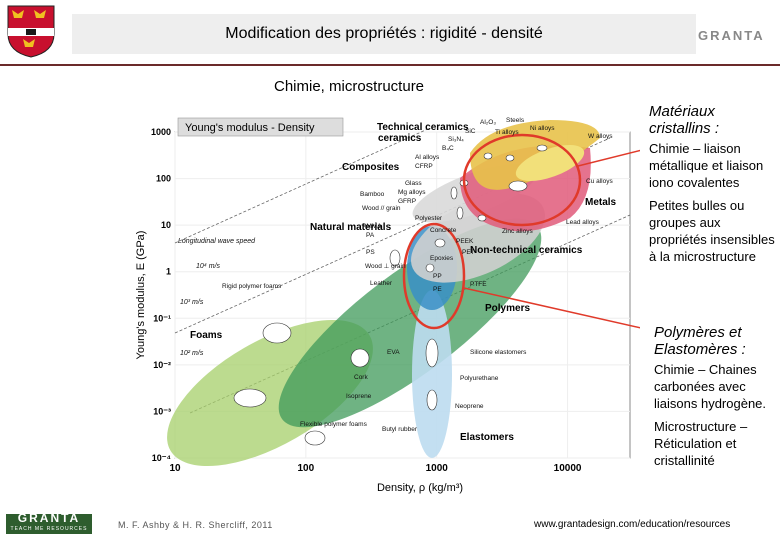 The height and width of the screenshot is (540, 780). What do you see at coordinates (306, 468) in the screenshot?
I see `x-tick-label: 100` at bounding box center [306, 468].